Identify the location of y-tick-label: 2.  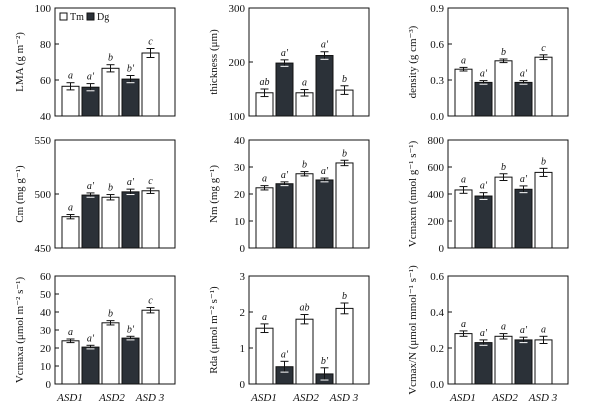
(243, 313).